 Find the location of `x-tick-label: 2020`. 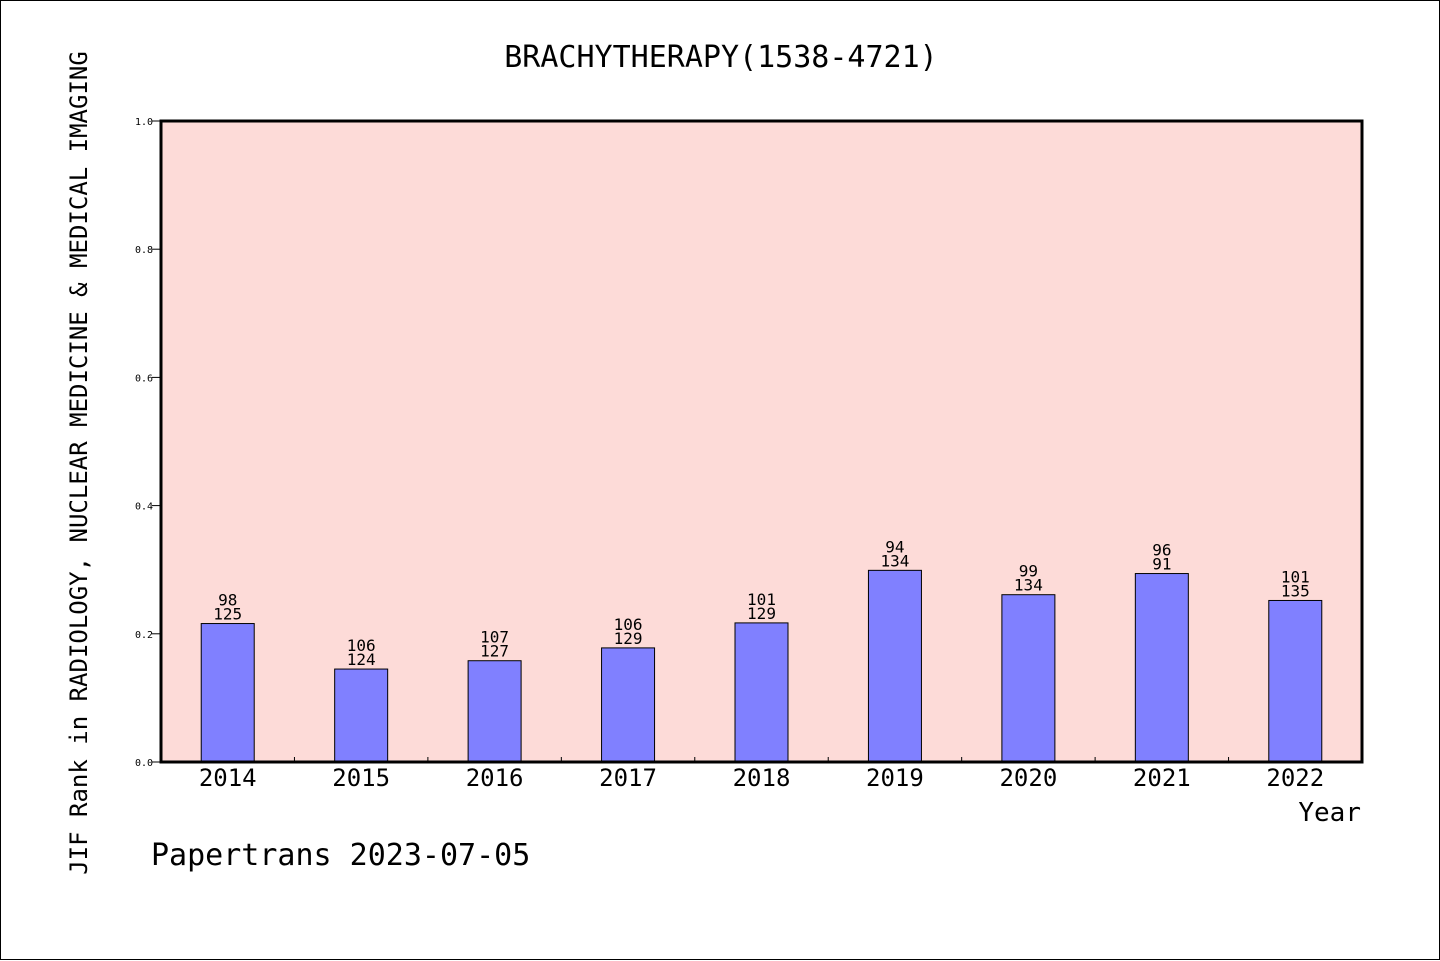

x-tick-label: 2020 is located at coordinates (1028, 778).